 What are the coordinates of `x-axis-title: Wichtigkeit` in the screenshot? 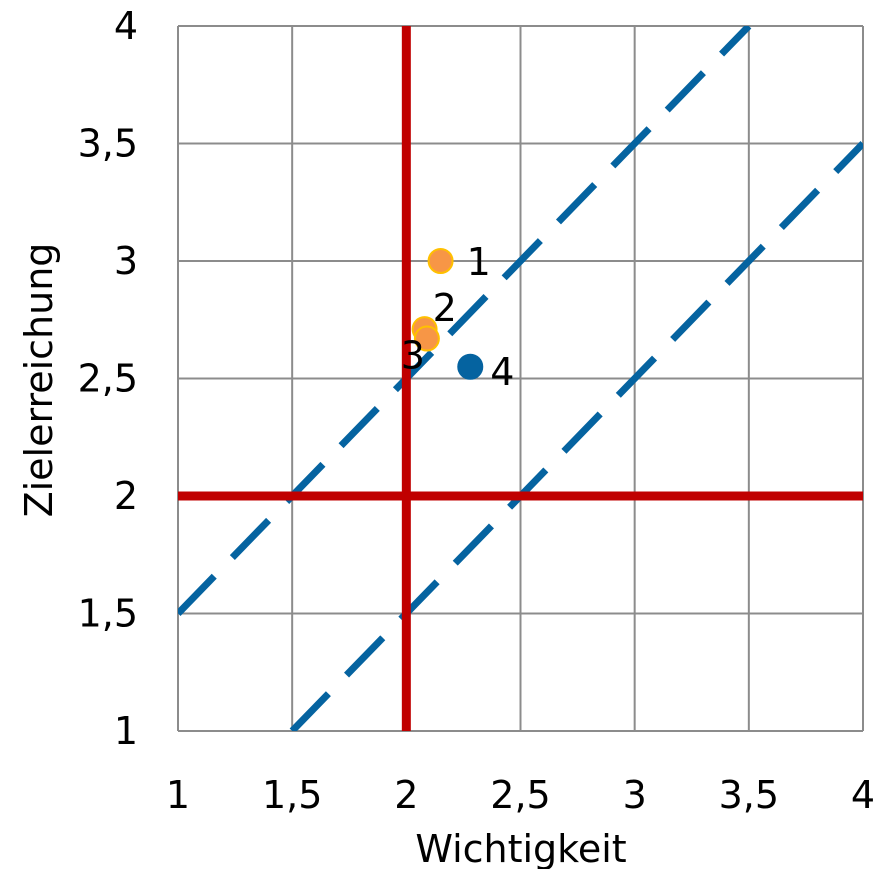 It's located at (520, 848).